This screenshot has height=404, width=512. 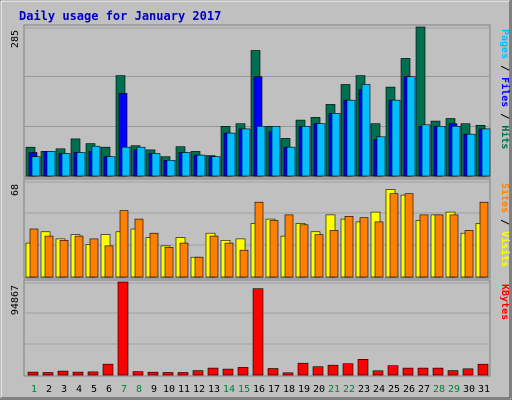 What do you see at coordinates (504, 44) in the screenshot?
I see `axis-label-part: Pages` at bounding box center [504, 44].